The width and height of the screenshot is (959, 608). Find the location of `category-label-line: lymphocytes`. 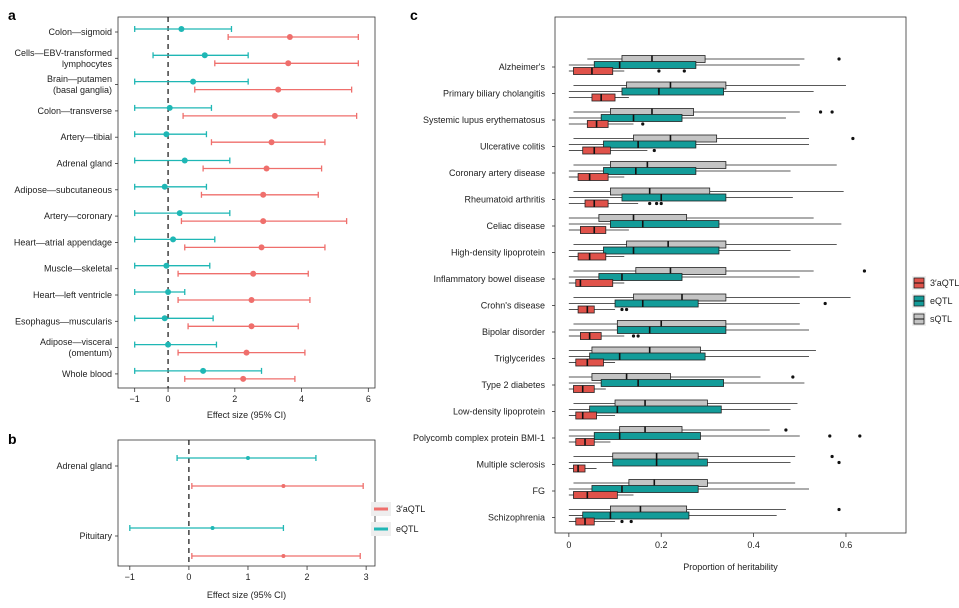

category-label-line: lymphocytes is located at coordinates (87, 64).